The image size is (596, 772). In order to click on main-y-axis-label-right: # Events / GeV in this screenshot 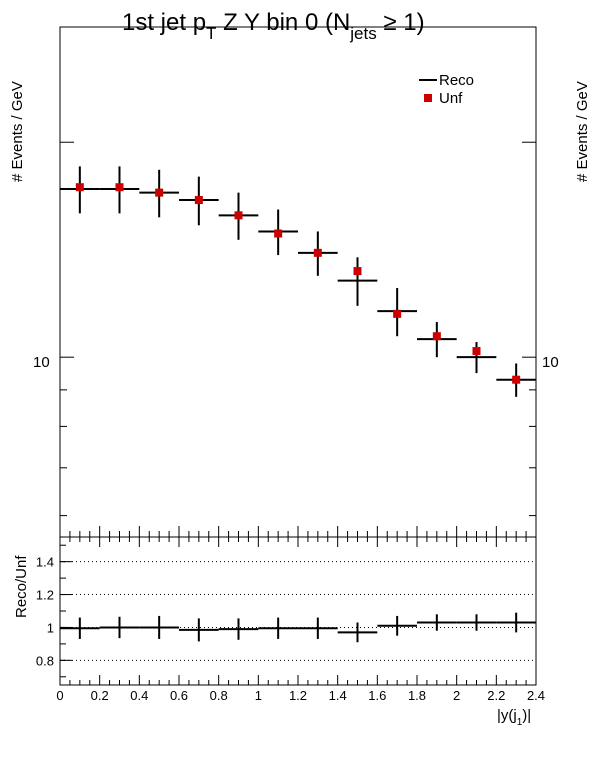, I will do `click(582, 131)`.